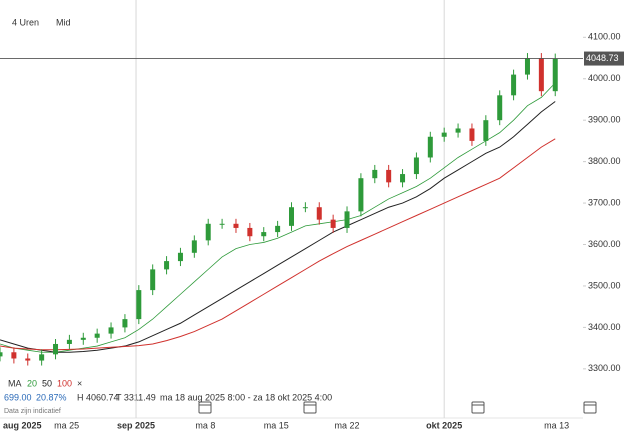 This screenshot has width=625, height=433. Describe the element at coordinates (604, 244) in the screenshot. I see `y-tick-label: 3600.00` at that location.